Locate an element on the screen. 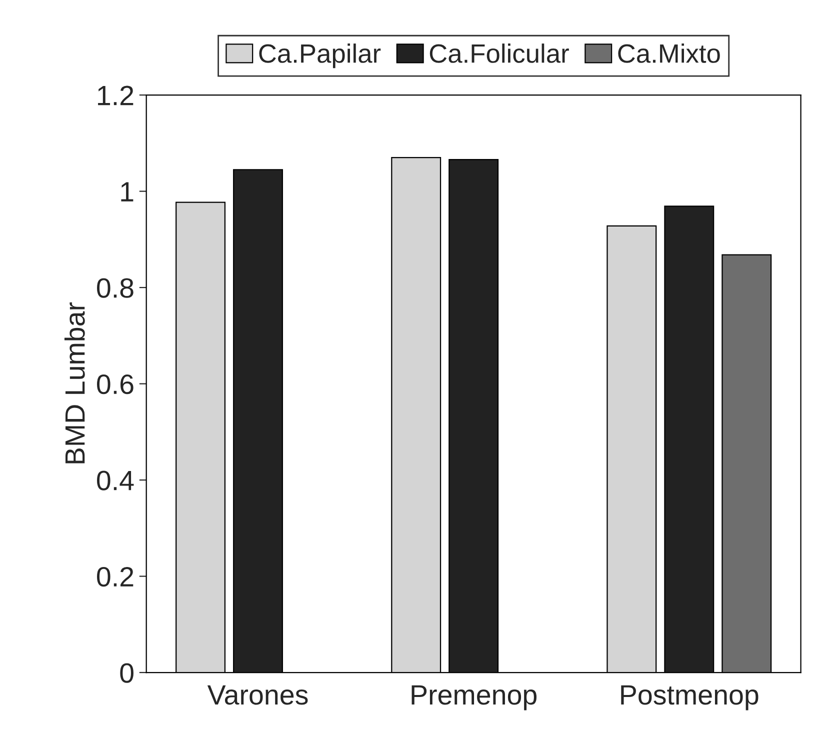  y-tick-label: 0 is located at coordinates (127, 673).